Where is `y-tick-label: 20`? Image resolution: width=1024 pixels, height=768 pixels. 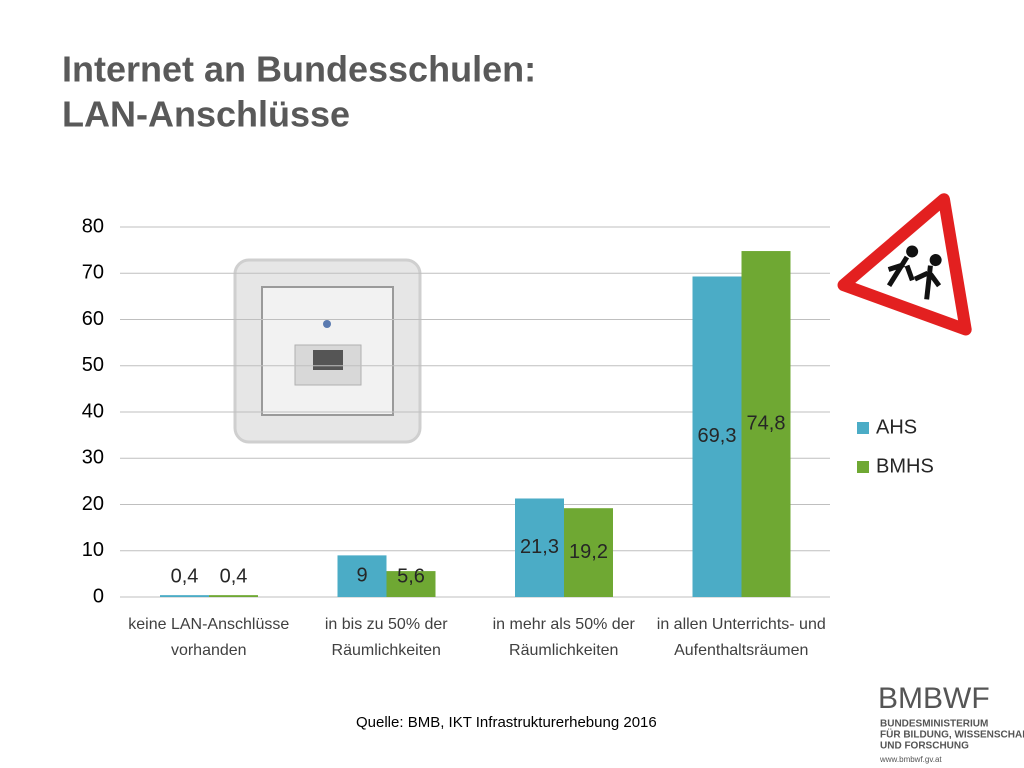
y-tick-label: 20 is located at coordinates (93, 504).